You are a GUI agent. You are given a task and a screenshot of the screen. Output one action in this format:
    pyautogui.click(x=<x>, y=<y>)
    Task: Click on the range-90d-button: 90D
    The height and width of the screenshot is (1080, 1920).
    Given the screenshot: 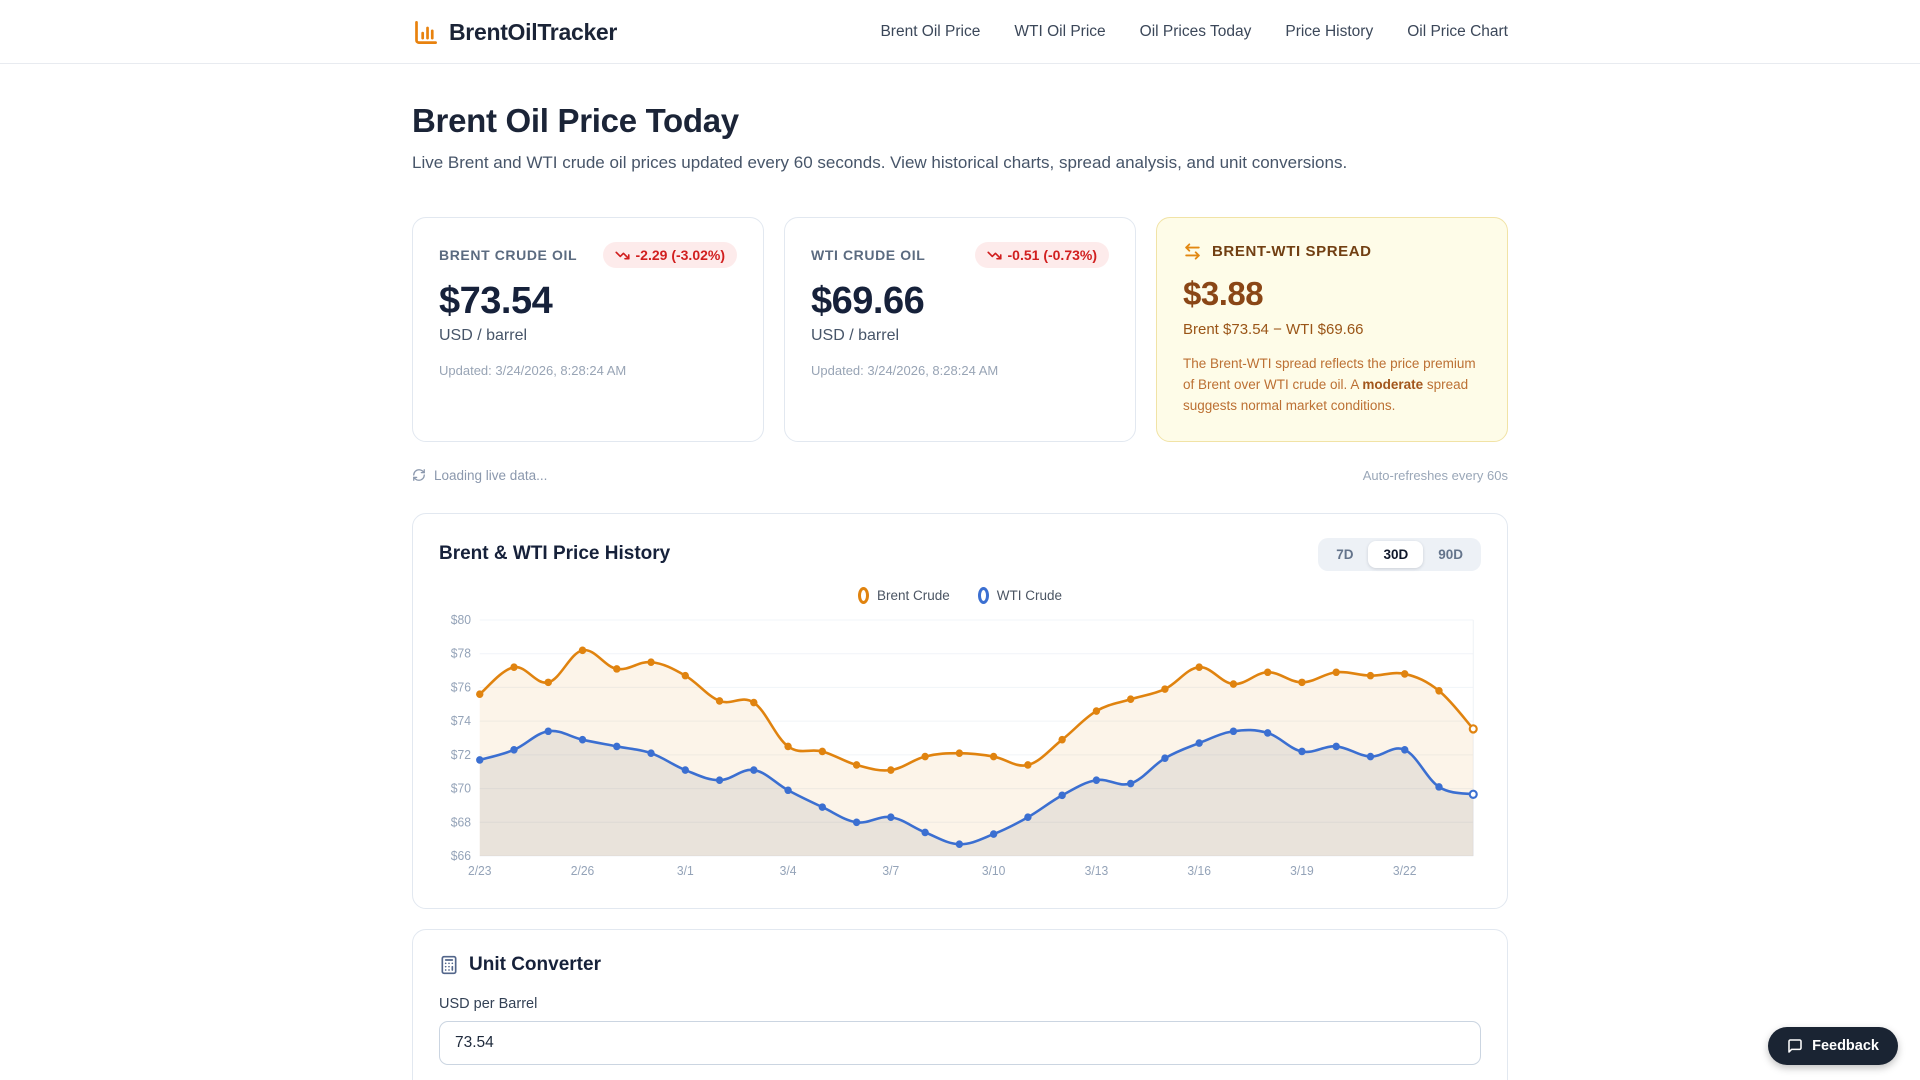 What is the action you would take?
    pyautogui.click(x=1450, y=554)
    